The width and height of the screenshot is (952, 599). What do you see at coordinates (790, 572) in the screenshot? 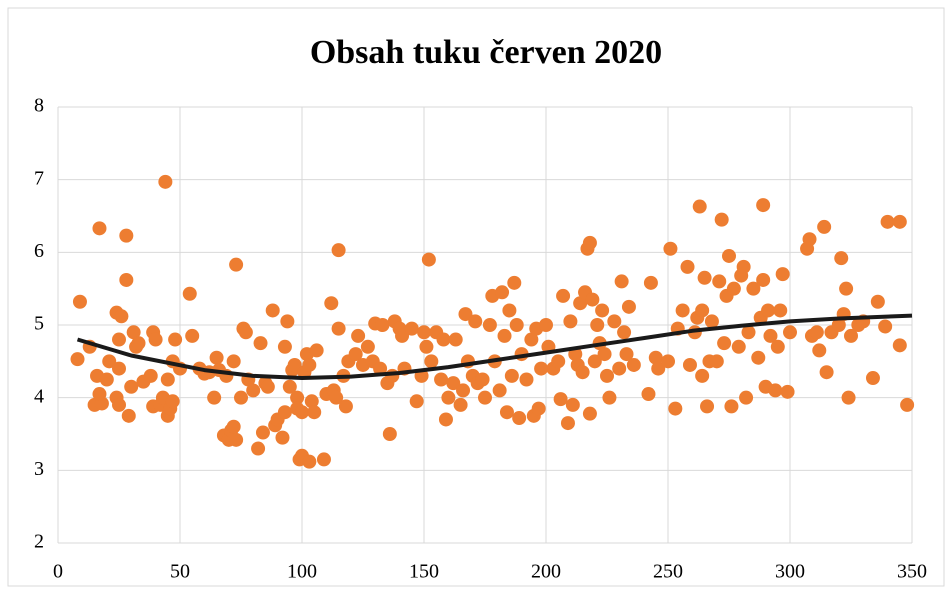
I see `x-tick-label: 300` at bounding box center [790, 572].